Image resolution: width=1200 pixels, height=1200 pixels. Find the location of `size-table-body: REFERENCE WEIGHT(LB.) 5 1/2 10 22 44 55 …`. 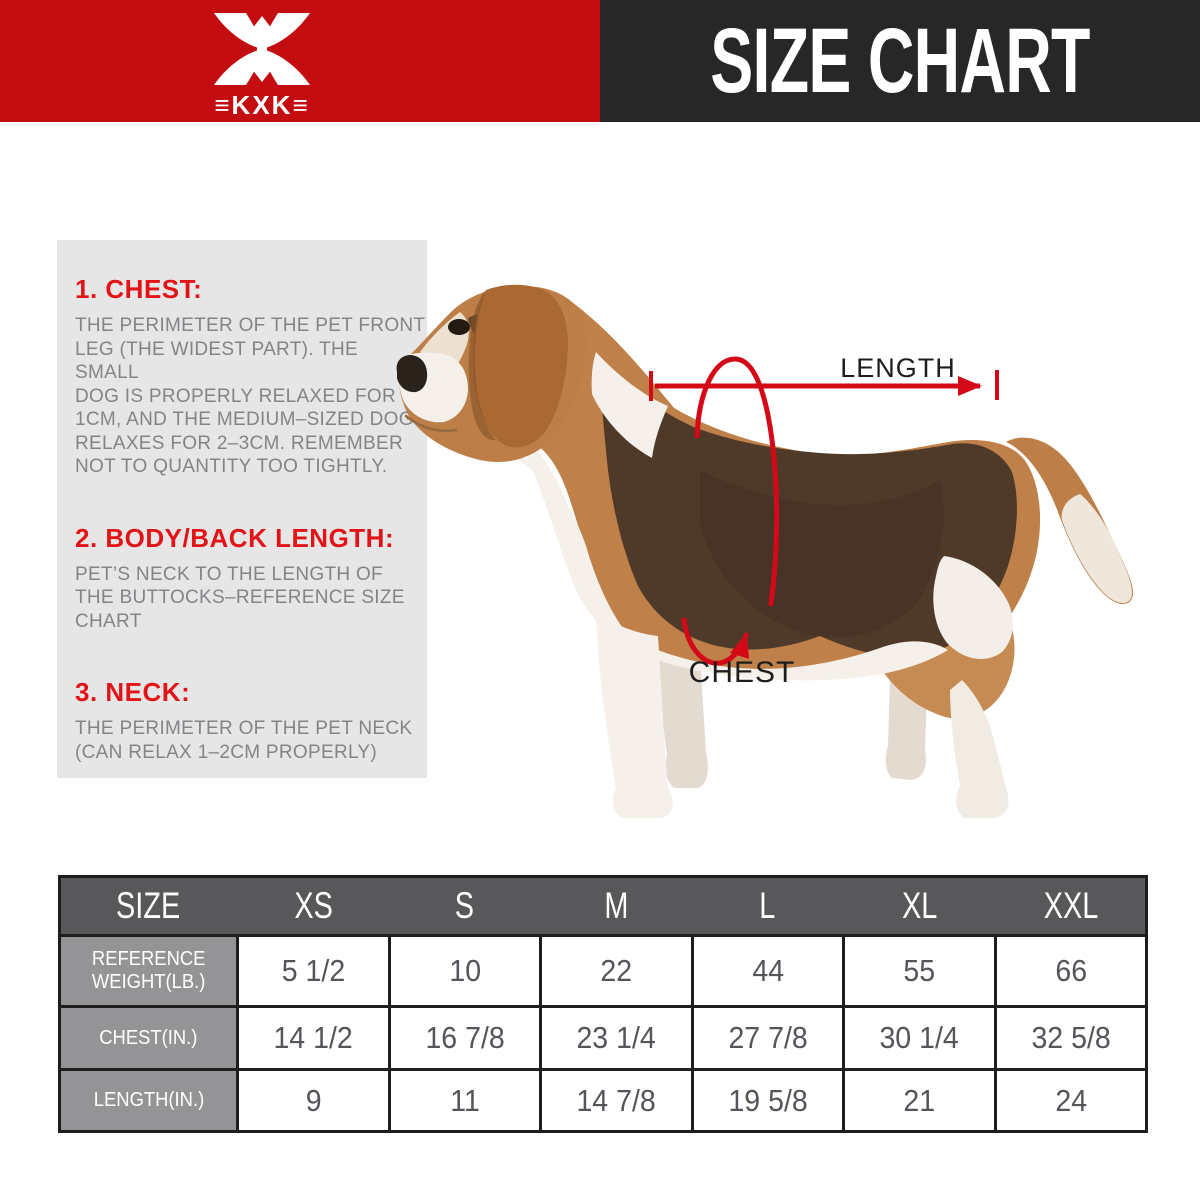

size-table-body: REFERENCE WEIGHT(LB.) 5 1/2 10 22 44 55 … is located at coordinates (603, 1033).